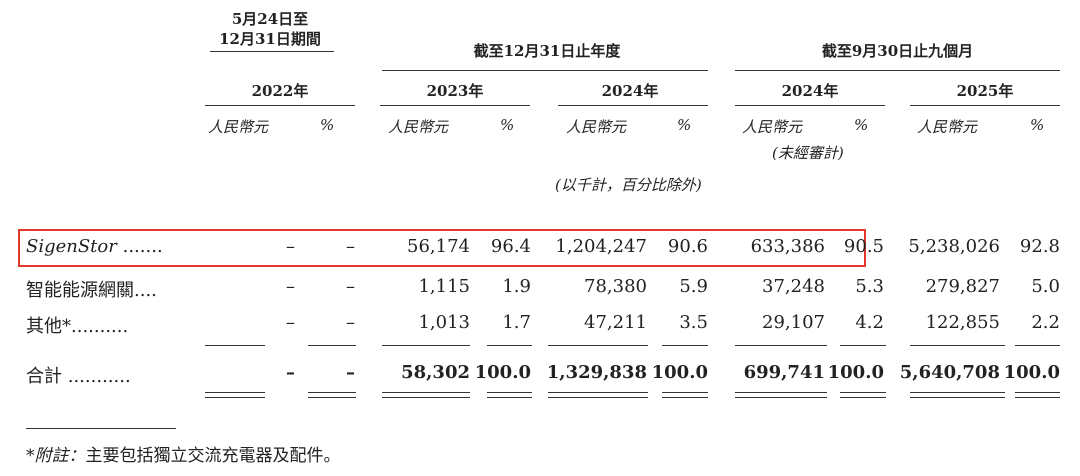  What do you see at coordinates (793, 322) in the screenshot?
I see `cell: 29,107` at bounding box center [793, 322].